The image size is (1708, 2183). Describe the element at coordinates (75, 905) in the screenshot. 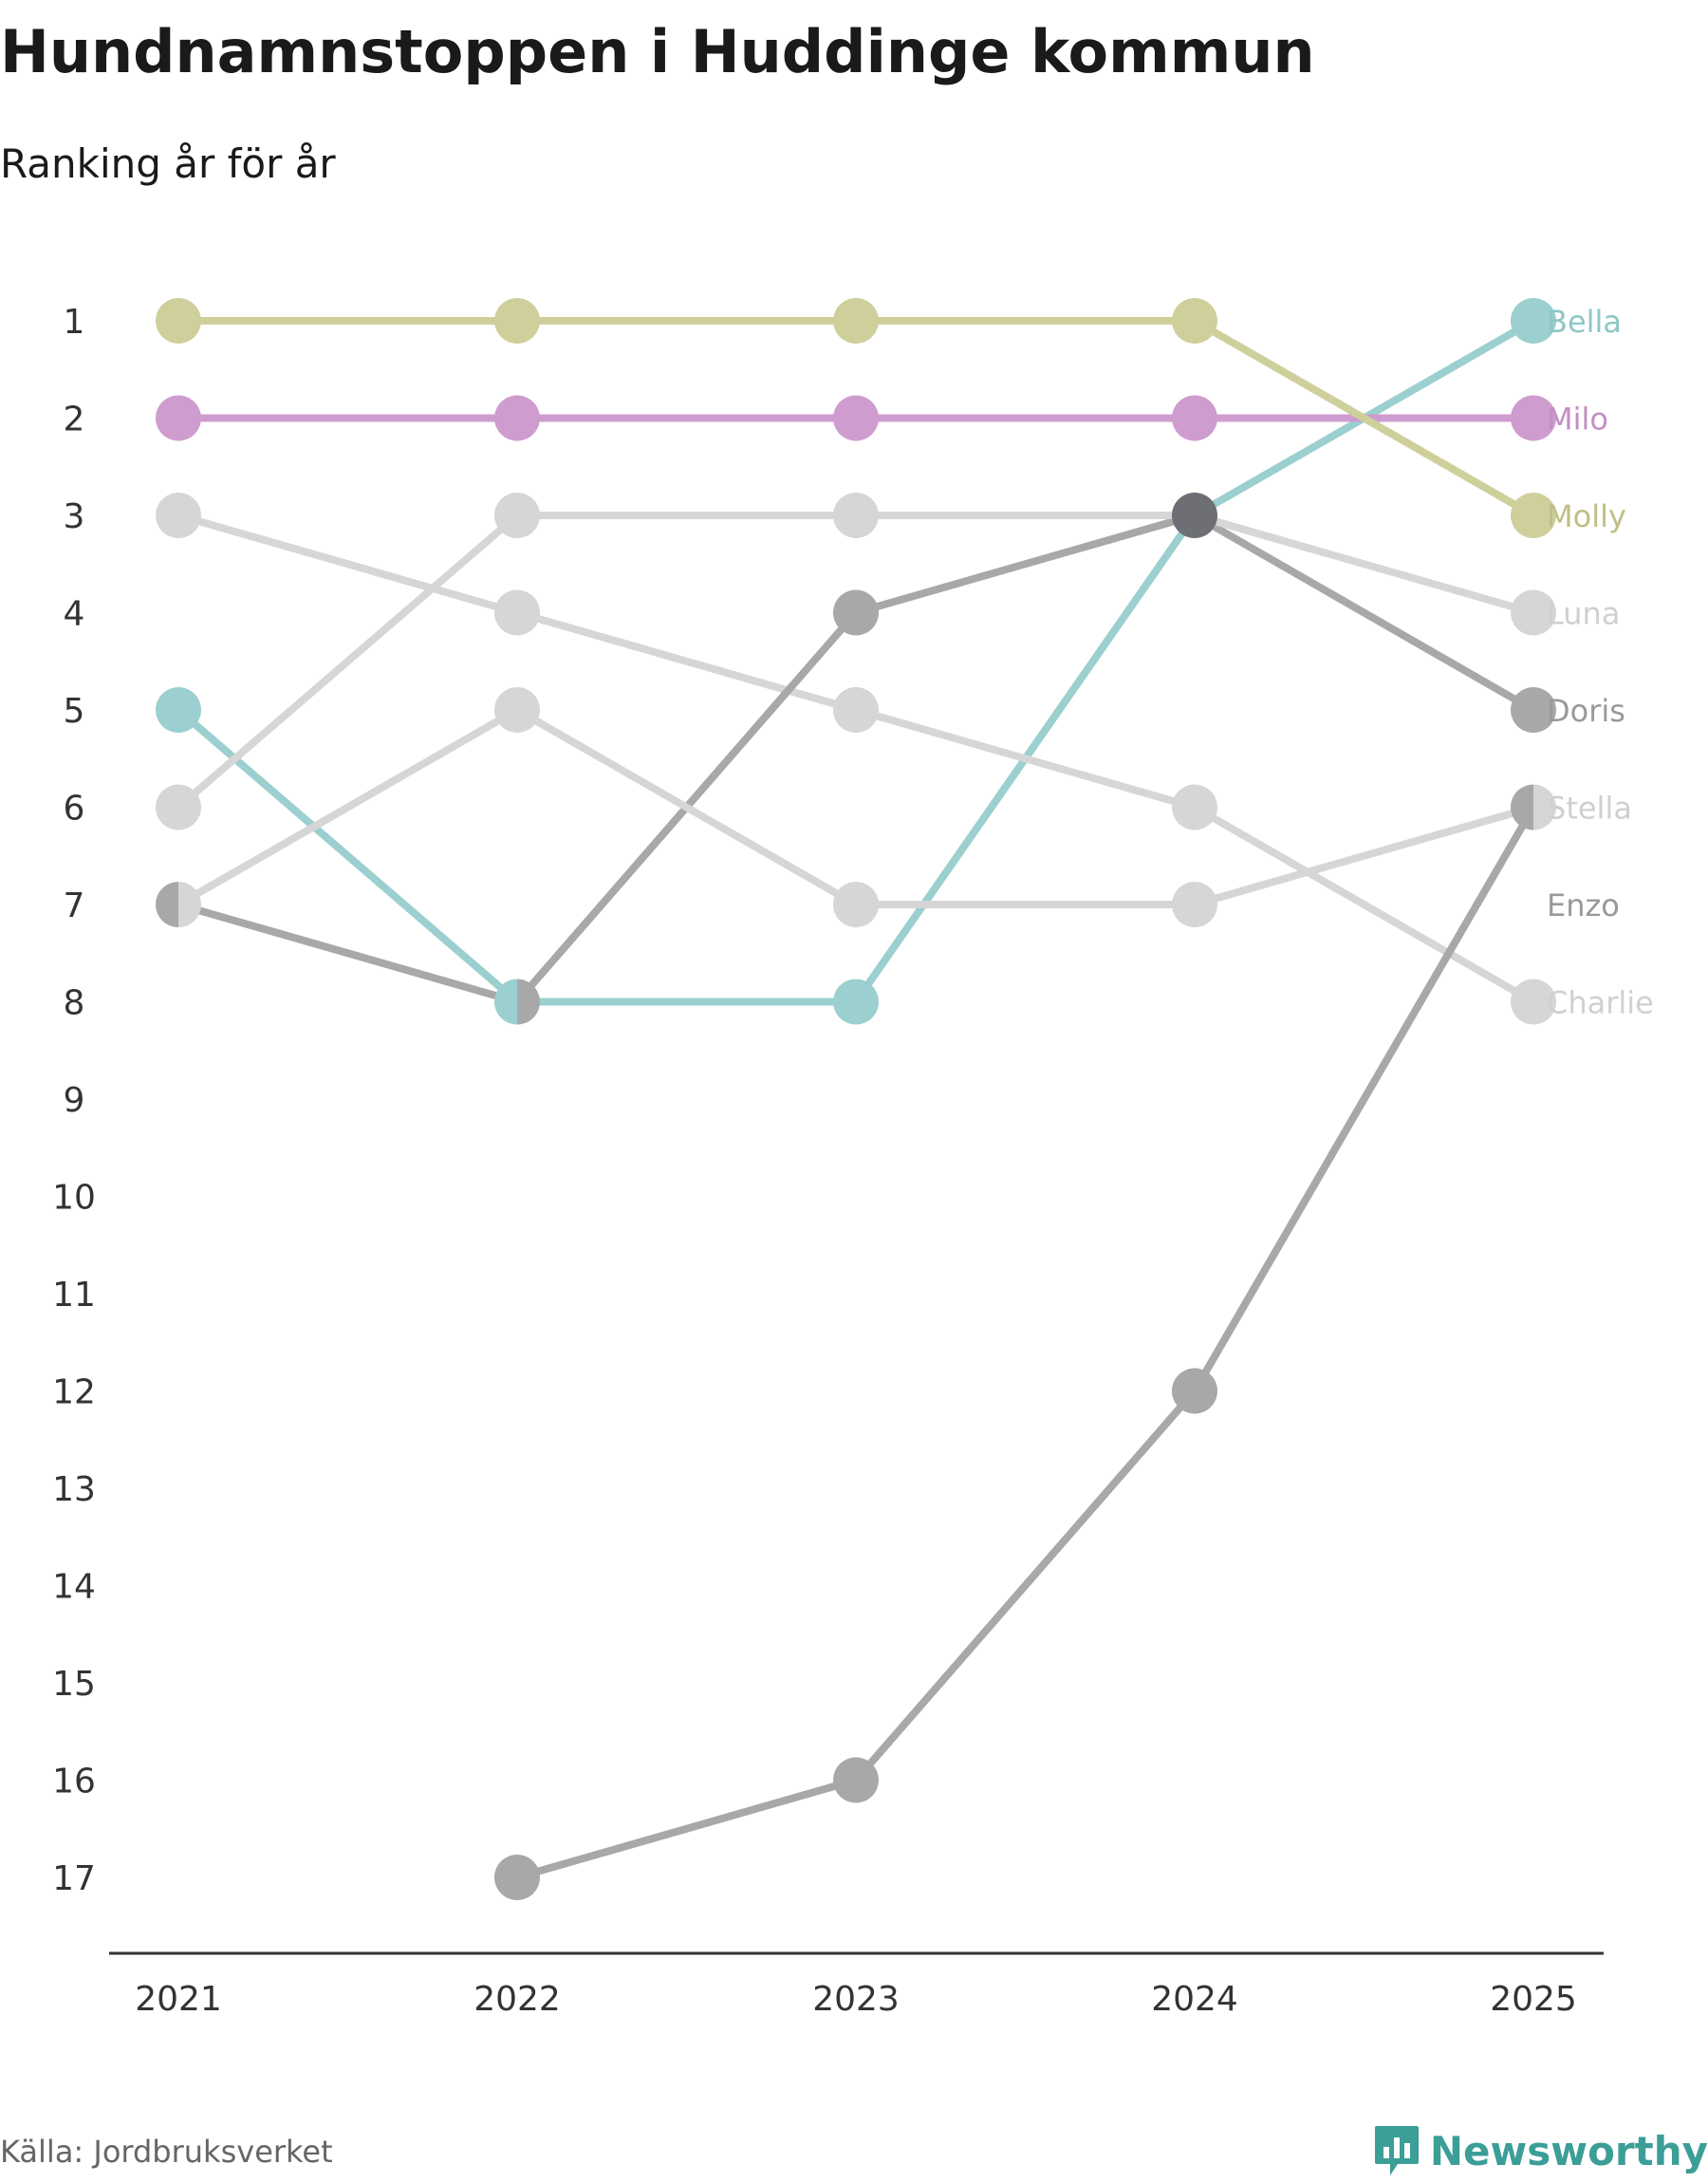

I see `y-tick-label: 7` at that location.